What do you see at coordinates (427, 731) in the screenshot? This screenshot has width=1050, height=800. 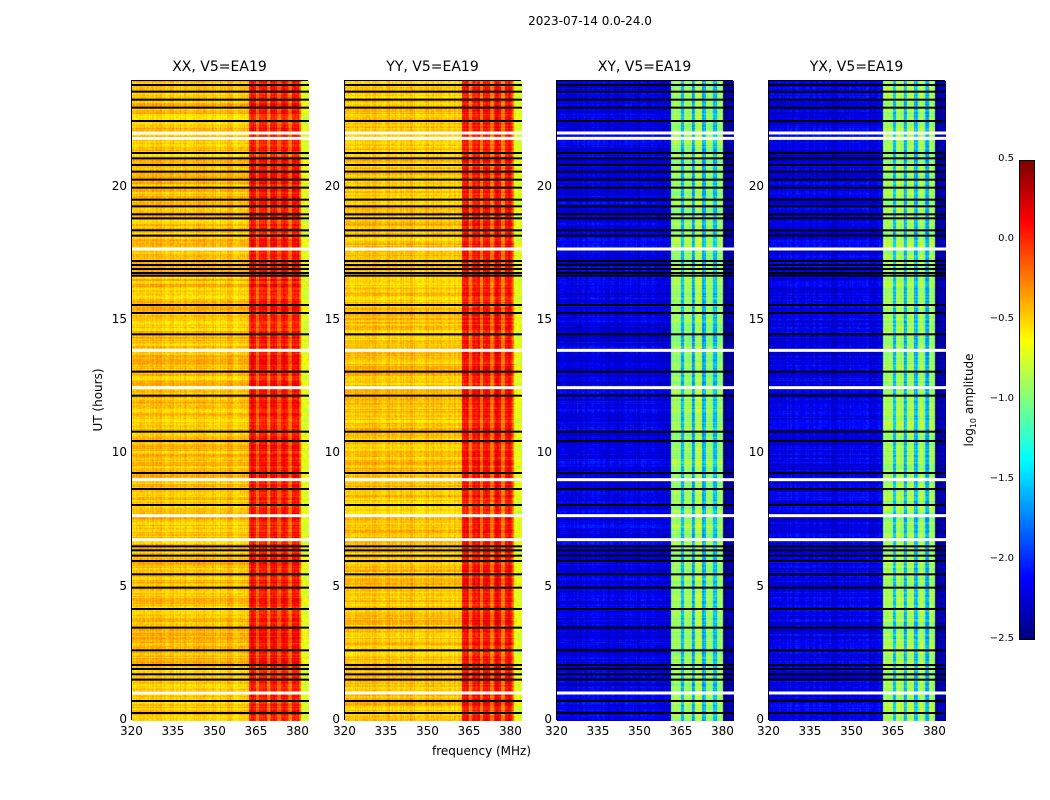 I see `x-tick-label: 350` at bounding box center [427, 731].